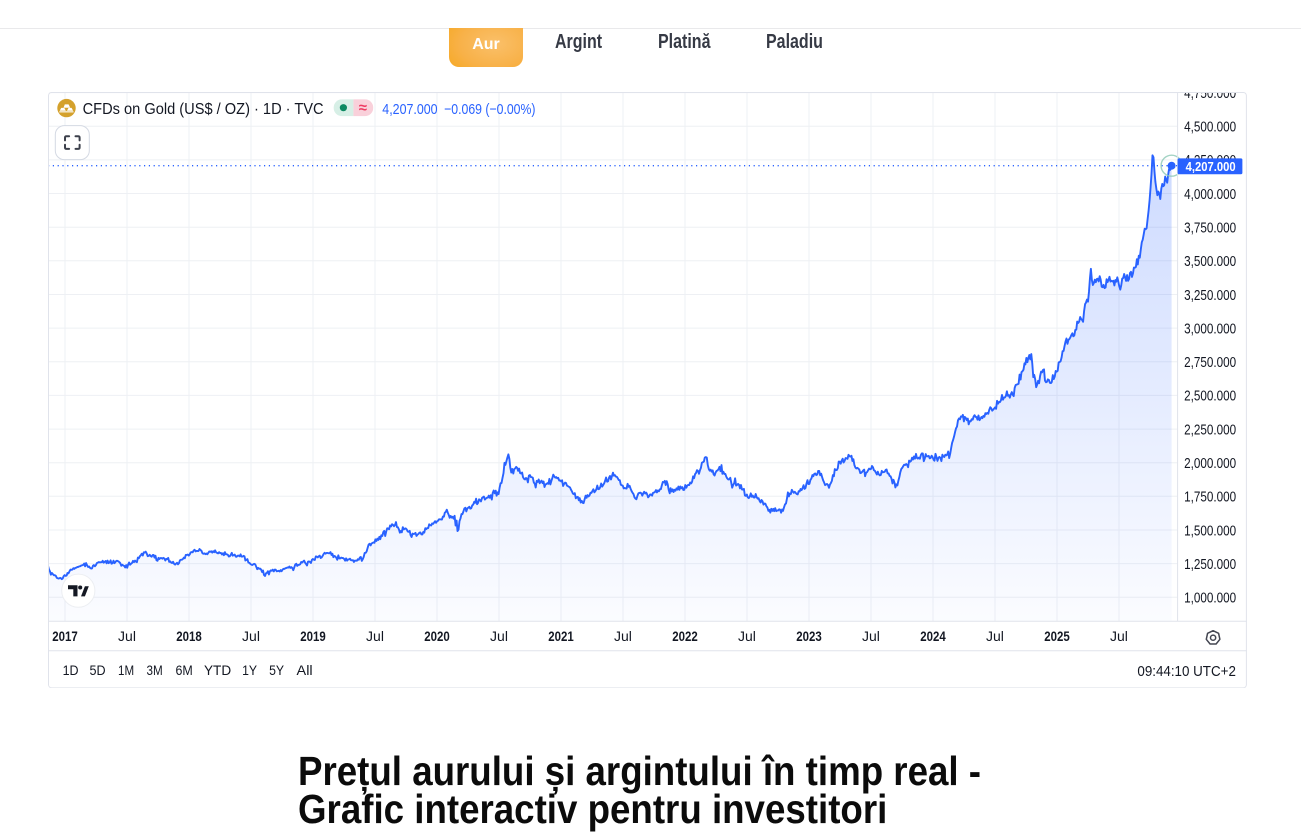 This screenshot has width=1301, height=834. I want to click on svg-text: 4,750.000, so click(1210, 97).